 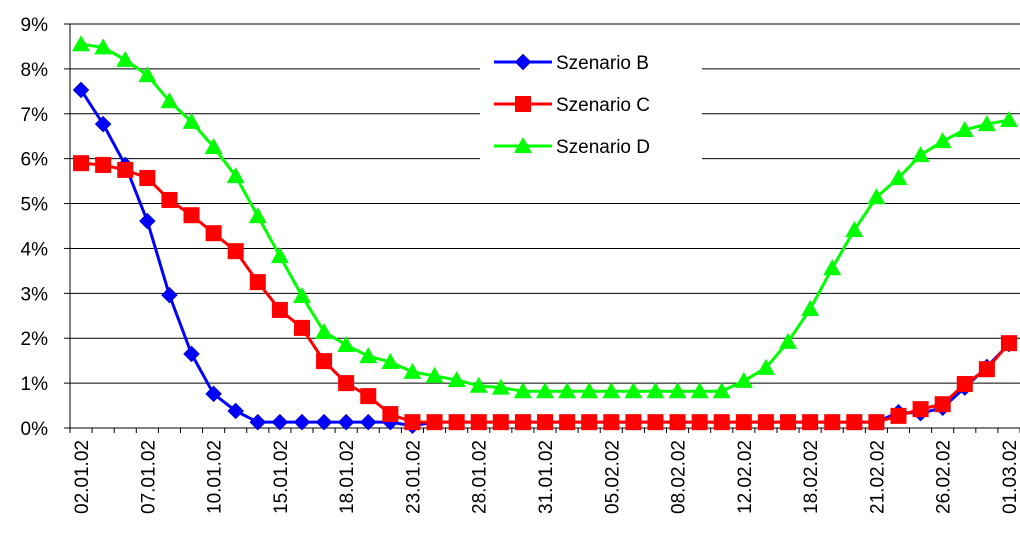 What do you see at coordinates (281, 477) in the screenshot?
I see `x-tick-label: 15.01.02` at bounding box center [281, 477].